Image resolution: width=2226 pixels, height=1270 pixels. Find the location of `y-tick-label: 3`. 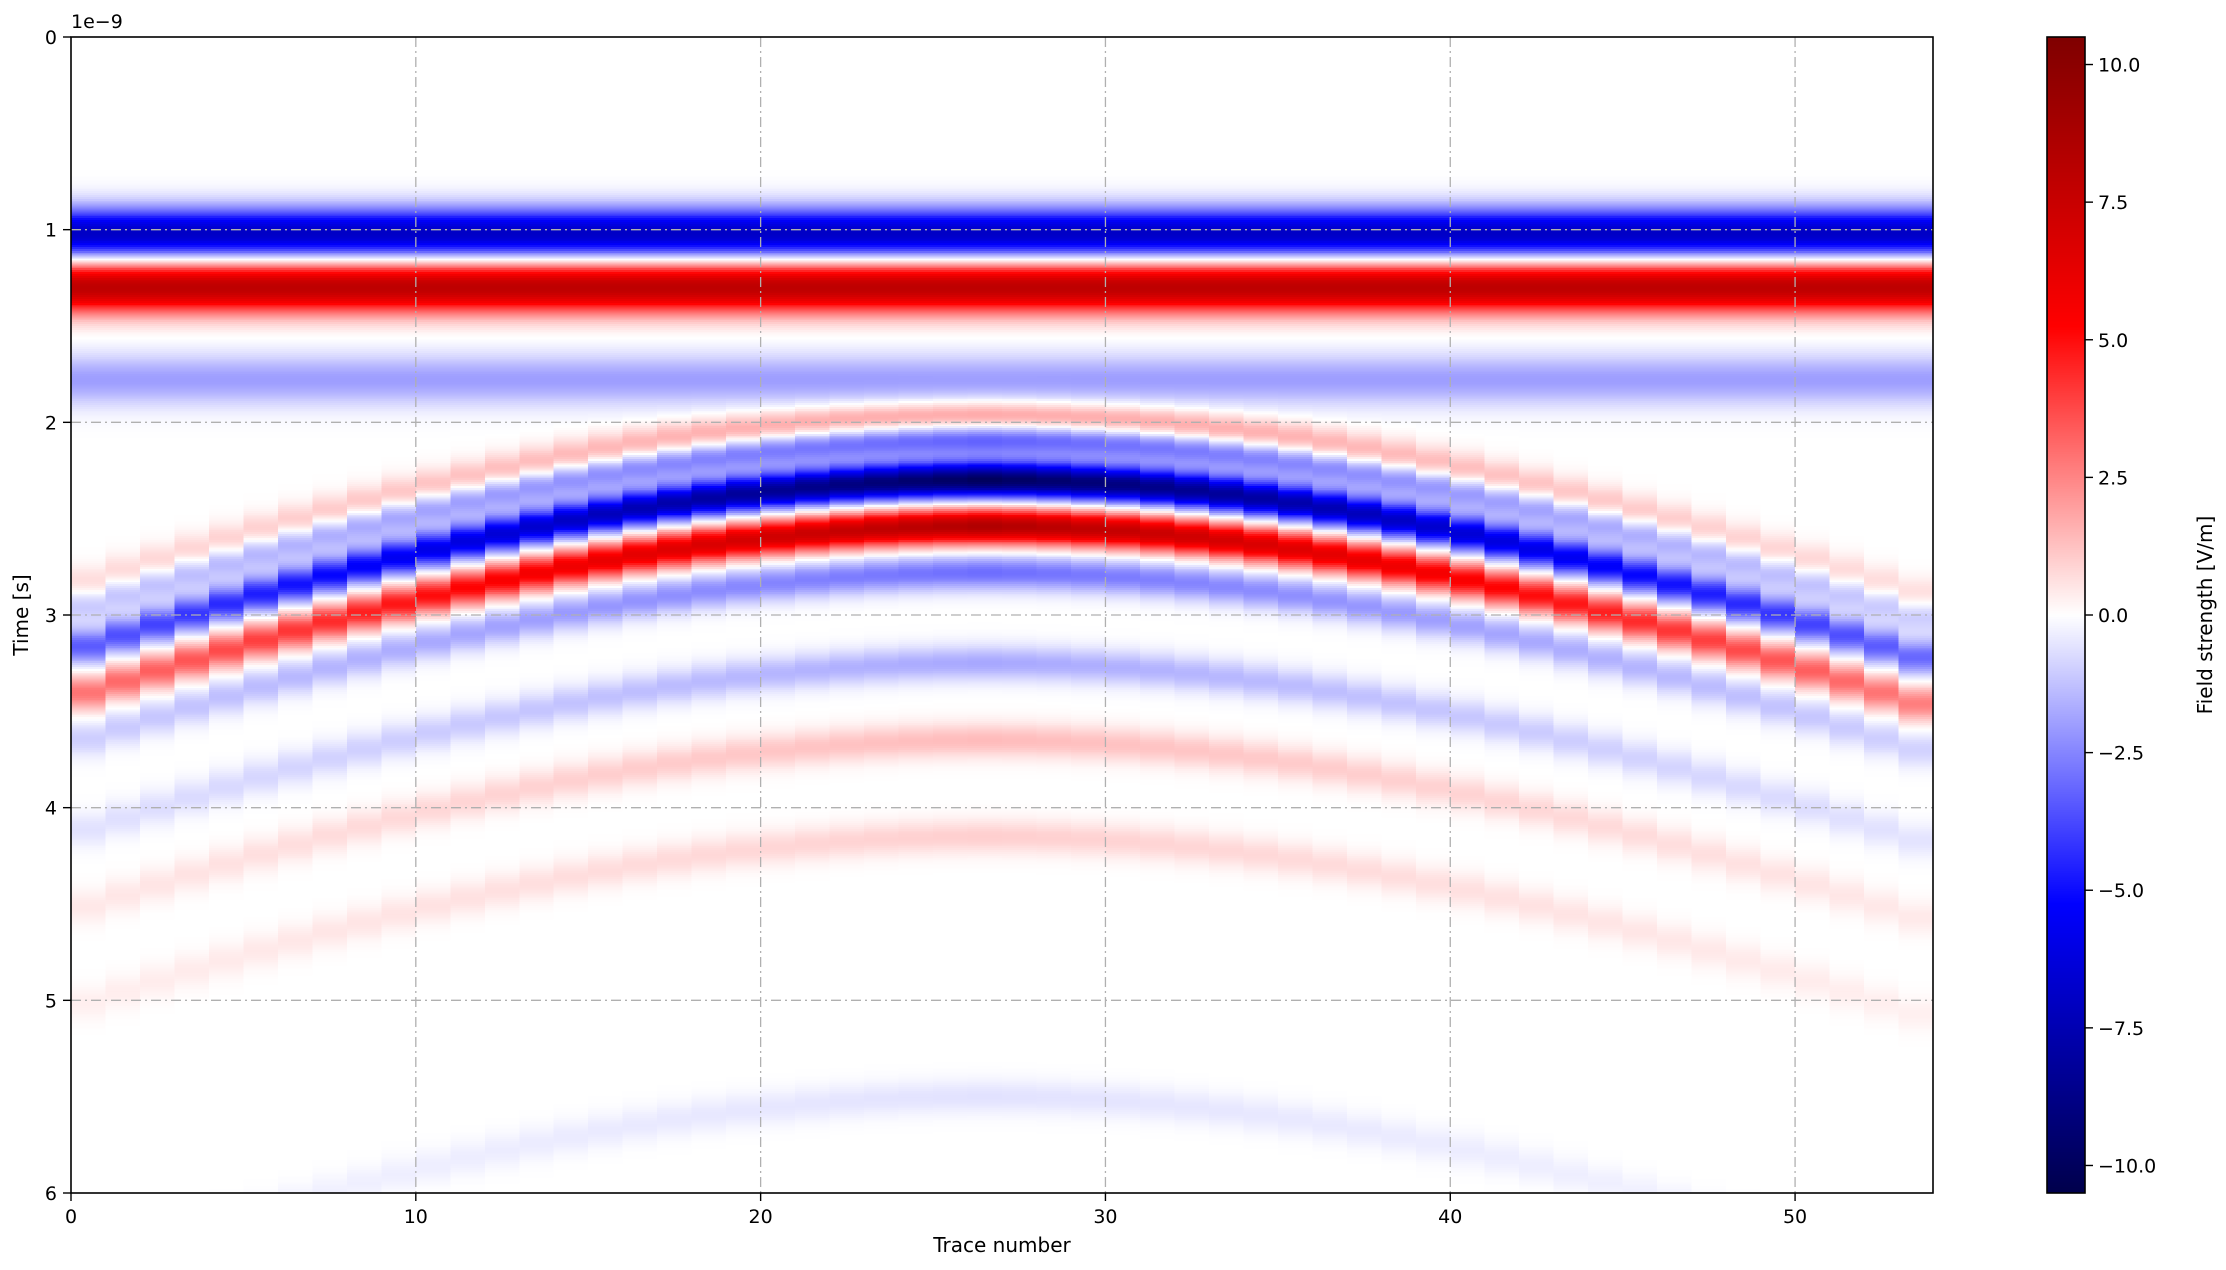

y-tick-label: 3 is located at coordinates (51, 616).